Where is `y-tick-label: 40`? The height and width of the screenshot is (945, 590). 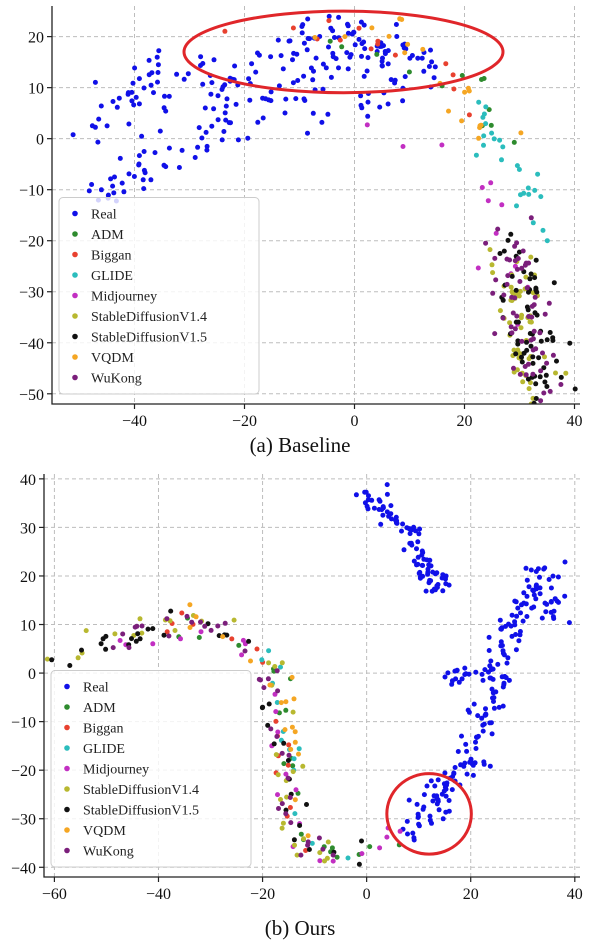
y-tick-label: 40 is located at coordinates (28, 480).